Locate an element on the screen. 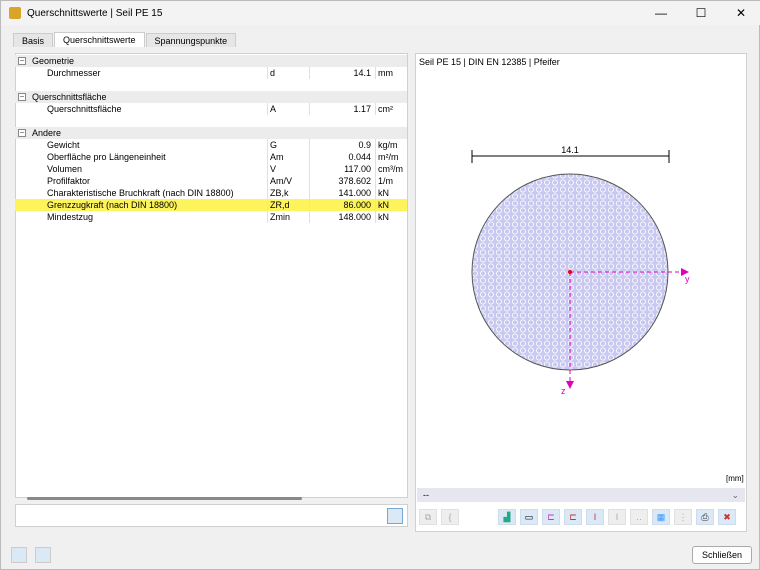 This screenshot has width=760, height=570. group-label: Andere is located at coordinates (47, 133).